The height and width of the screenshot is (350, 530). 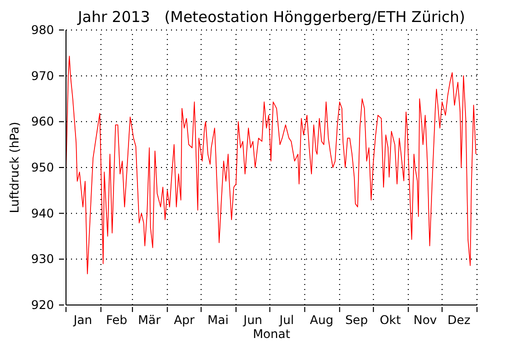 What do you see at coordinates (425, 320) in the screenshot?
I see `x-tick-label: Nov` at bounding box center [425, 320].